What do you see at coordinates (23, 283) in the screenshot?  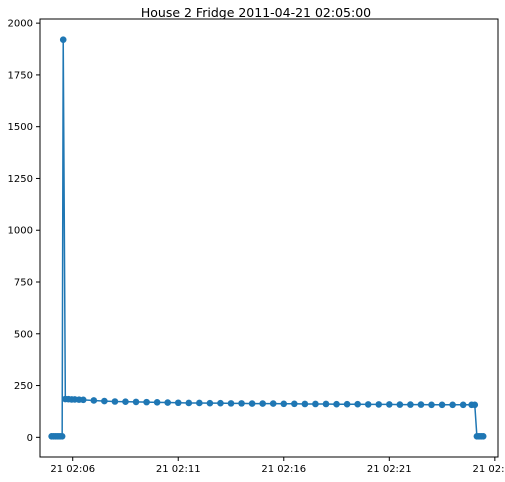 I see `y-tick-label: 750` at bounding box center [23, 283].